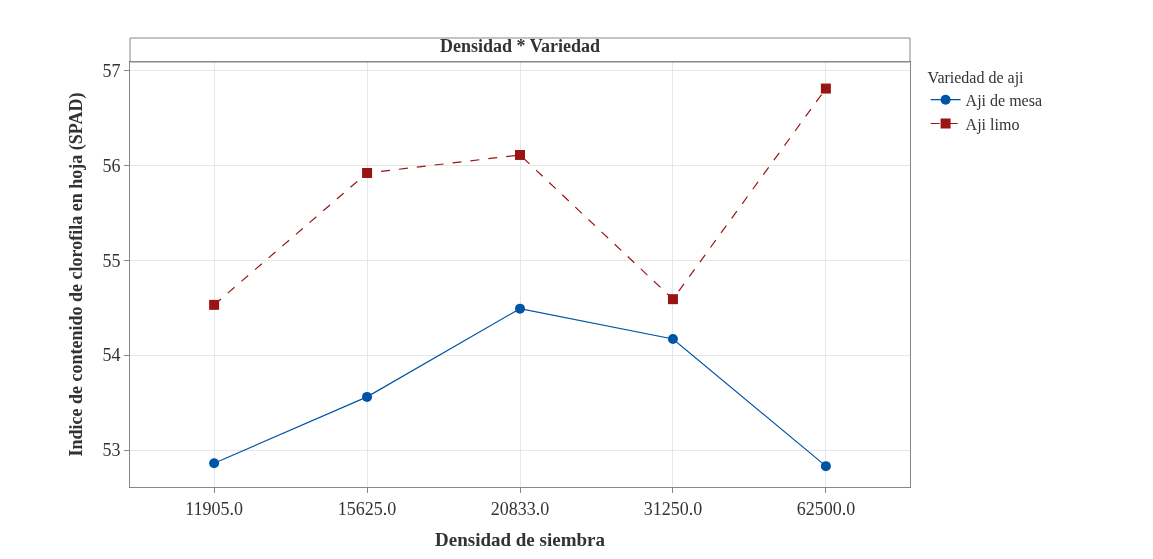 This screenshot has height=559, width=1153. What do you see at coordinates (111, 165) in the screenshot?
I see `y-tick-label: 56` at bounding box center [111, 165].